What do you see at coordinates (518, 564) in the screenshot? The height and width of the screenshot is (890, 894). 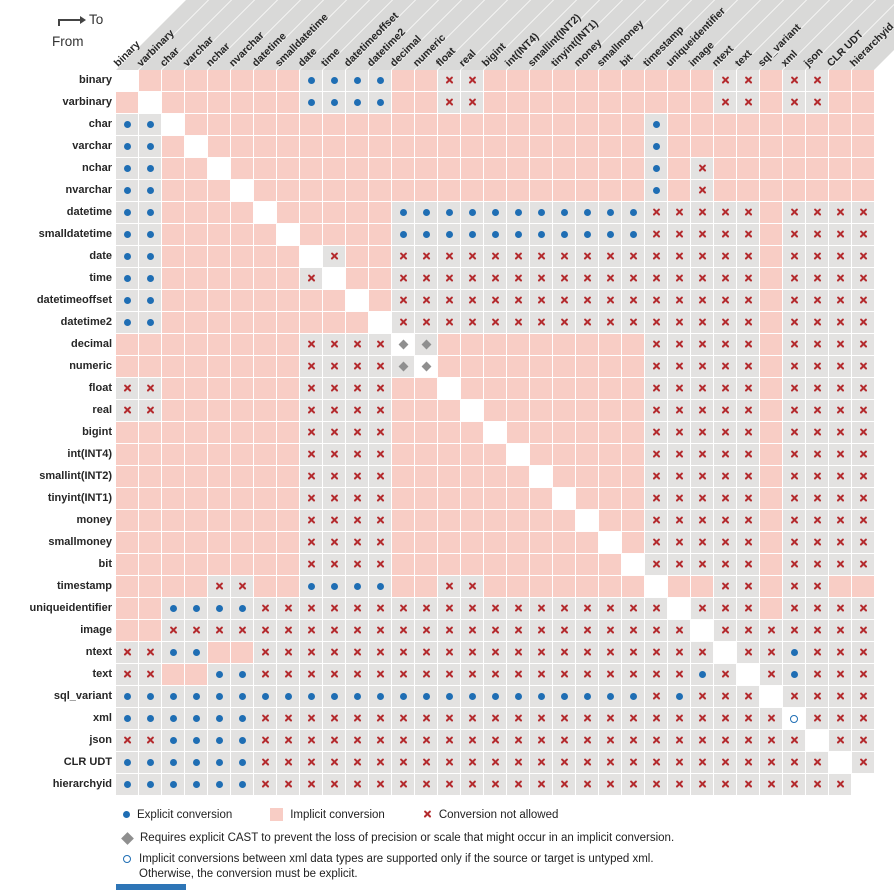 I see `cell-bit-to-int(INT4)` at bounding box center [518, 564].